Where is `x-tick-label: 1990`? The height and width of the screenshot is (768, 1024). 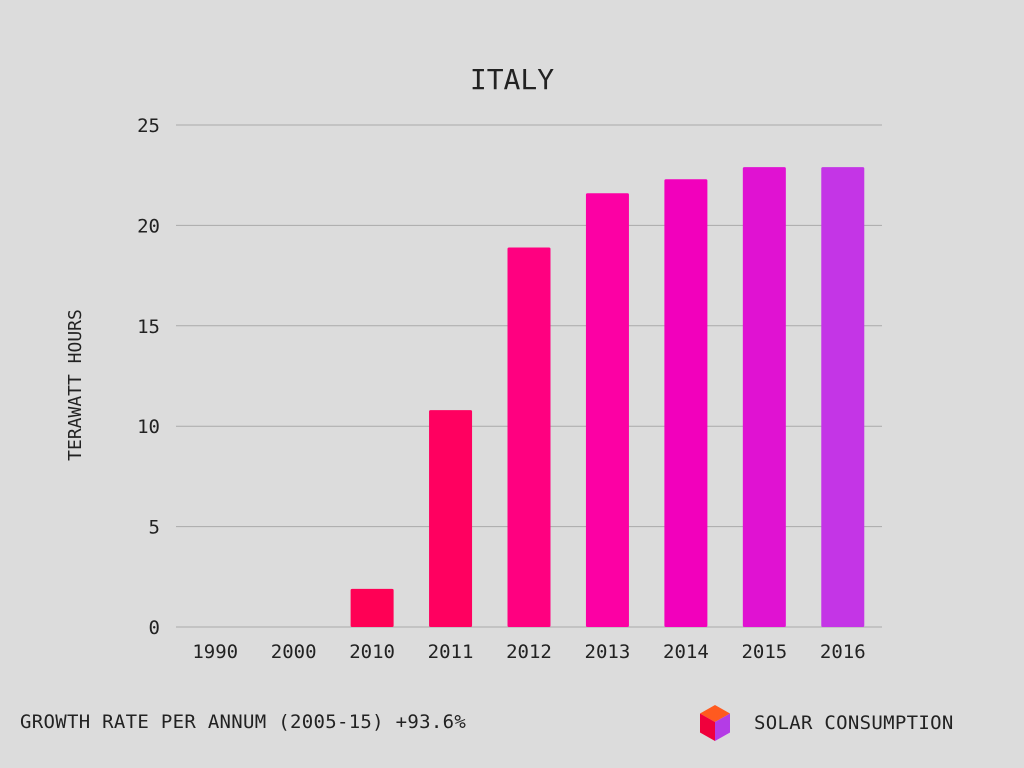
x-tick-label: 1990 is located at coordinates (215, 652).